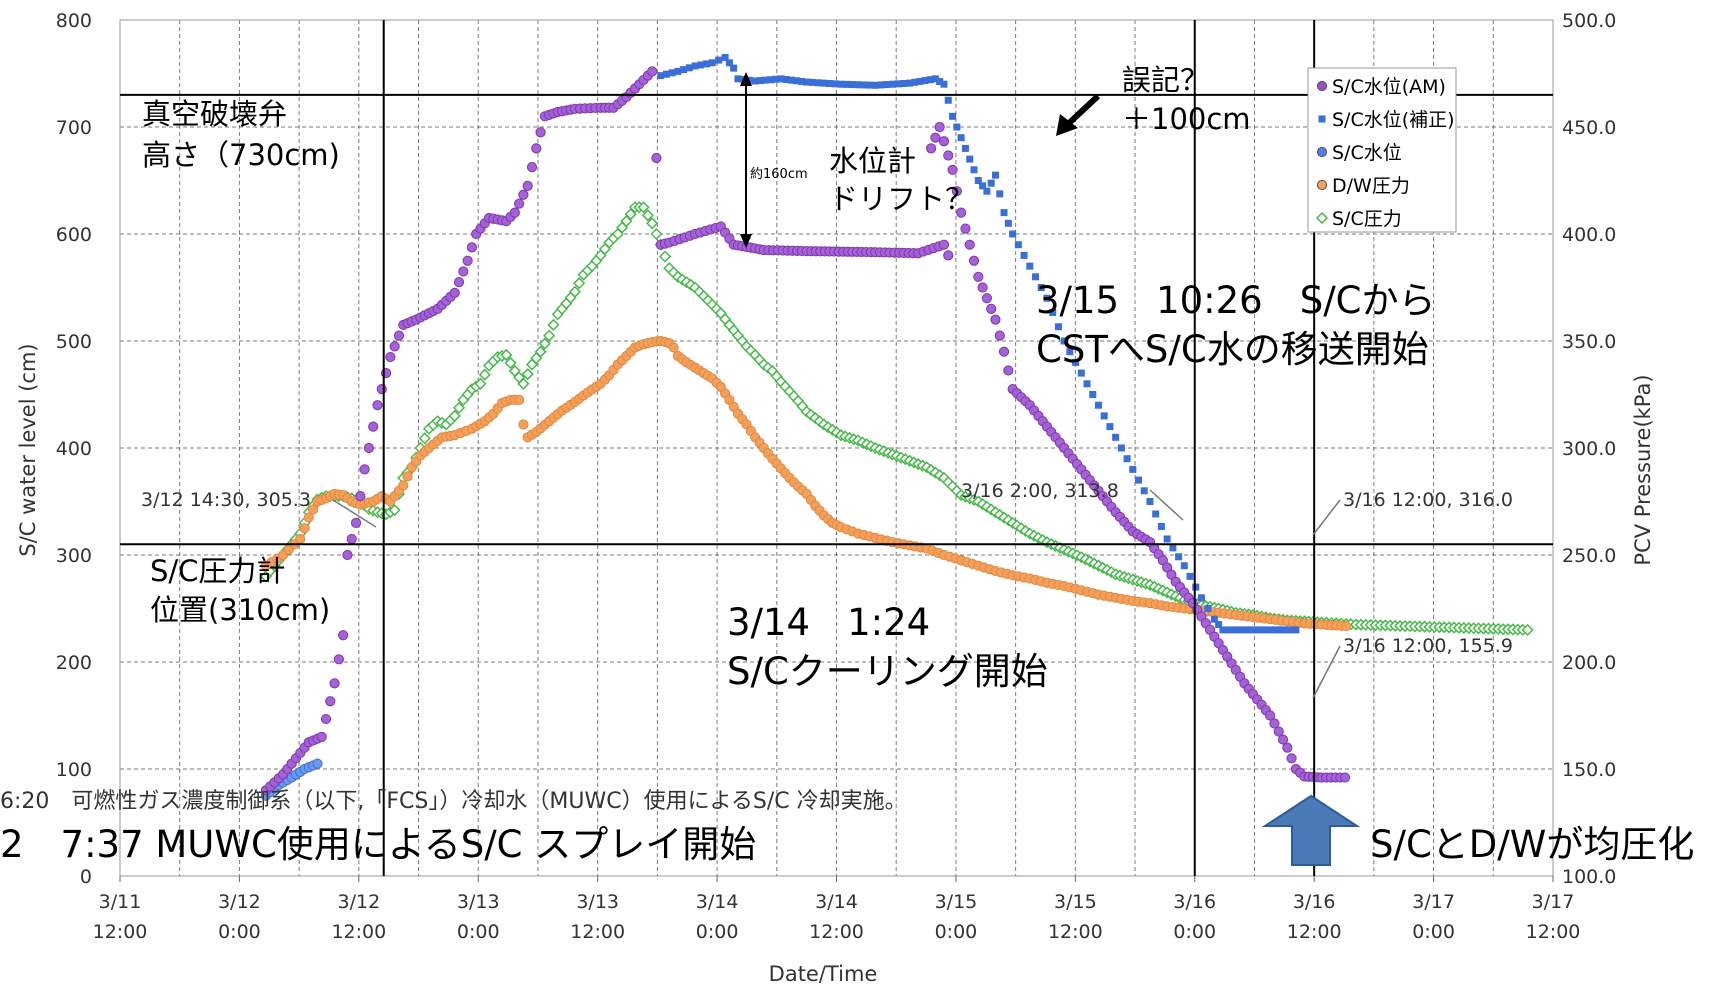 This screenshot has width=1725, height=984. I want to click on x-tick-date: 3/14, so click(836, 902).